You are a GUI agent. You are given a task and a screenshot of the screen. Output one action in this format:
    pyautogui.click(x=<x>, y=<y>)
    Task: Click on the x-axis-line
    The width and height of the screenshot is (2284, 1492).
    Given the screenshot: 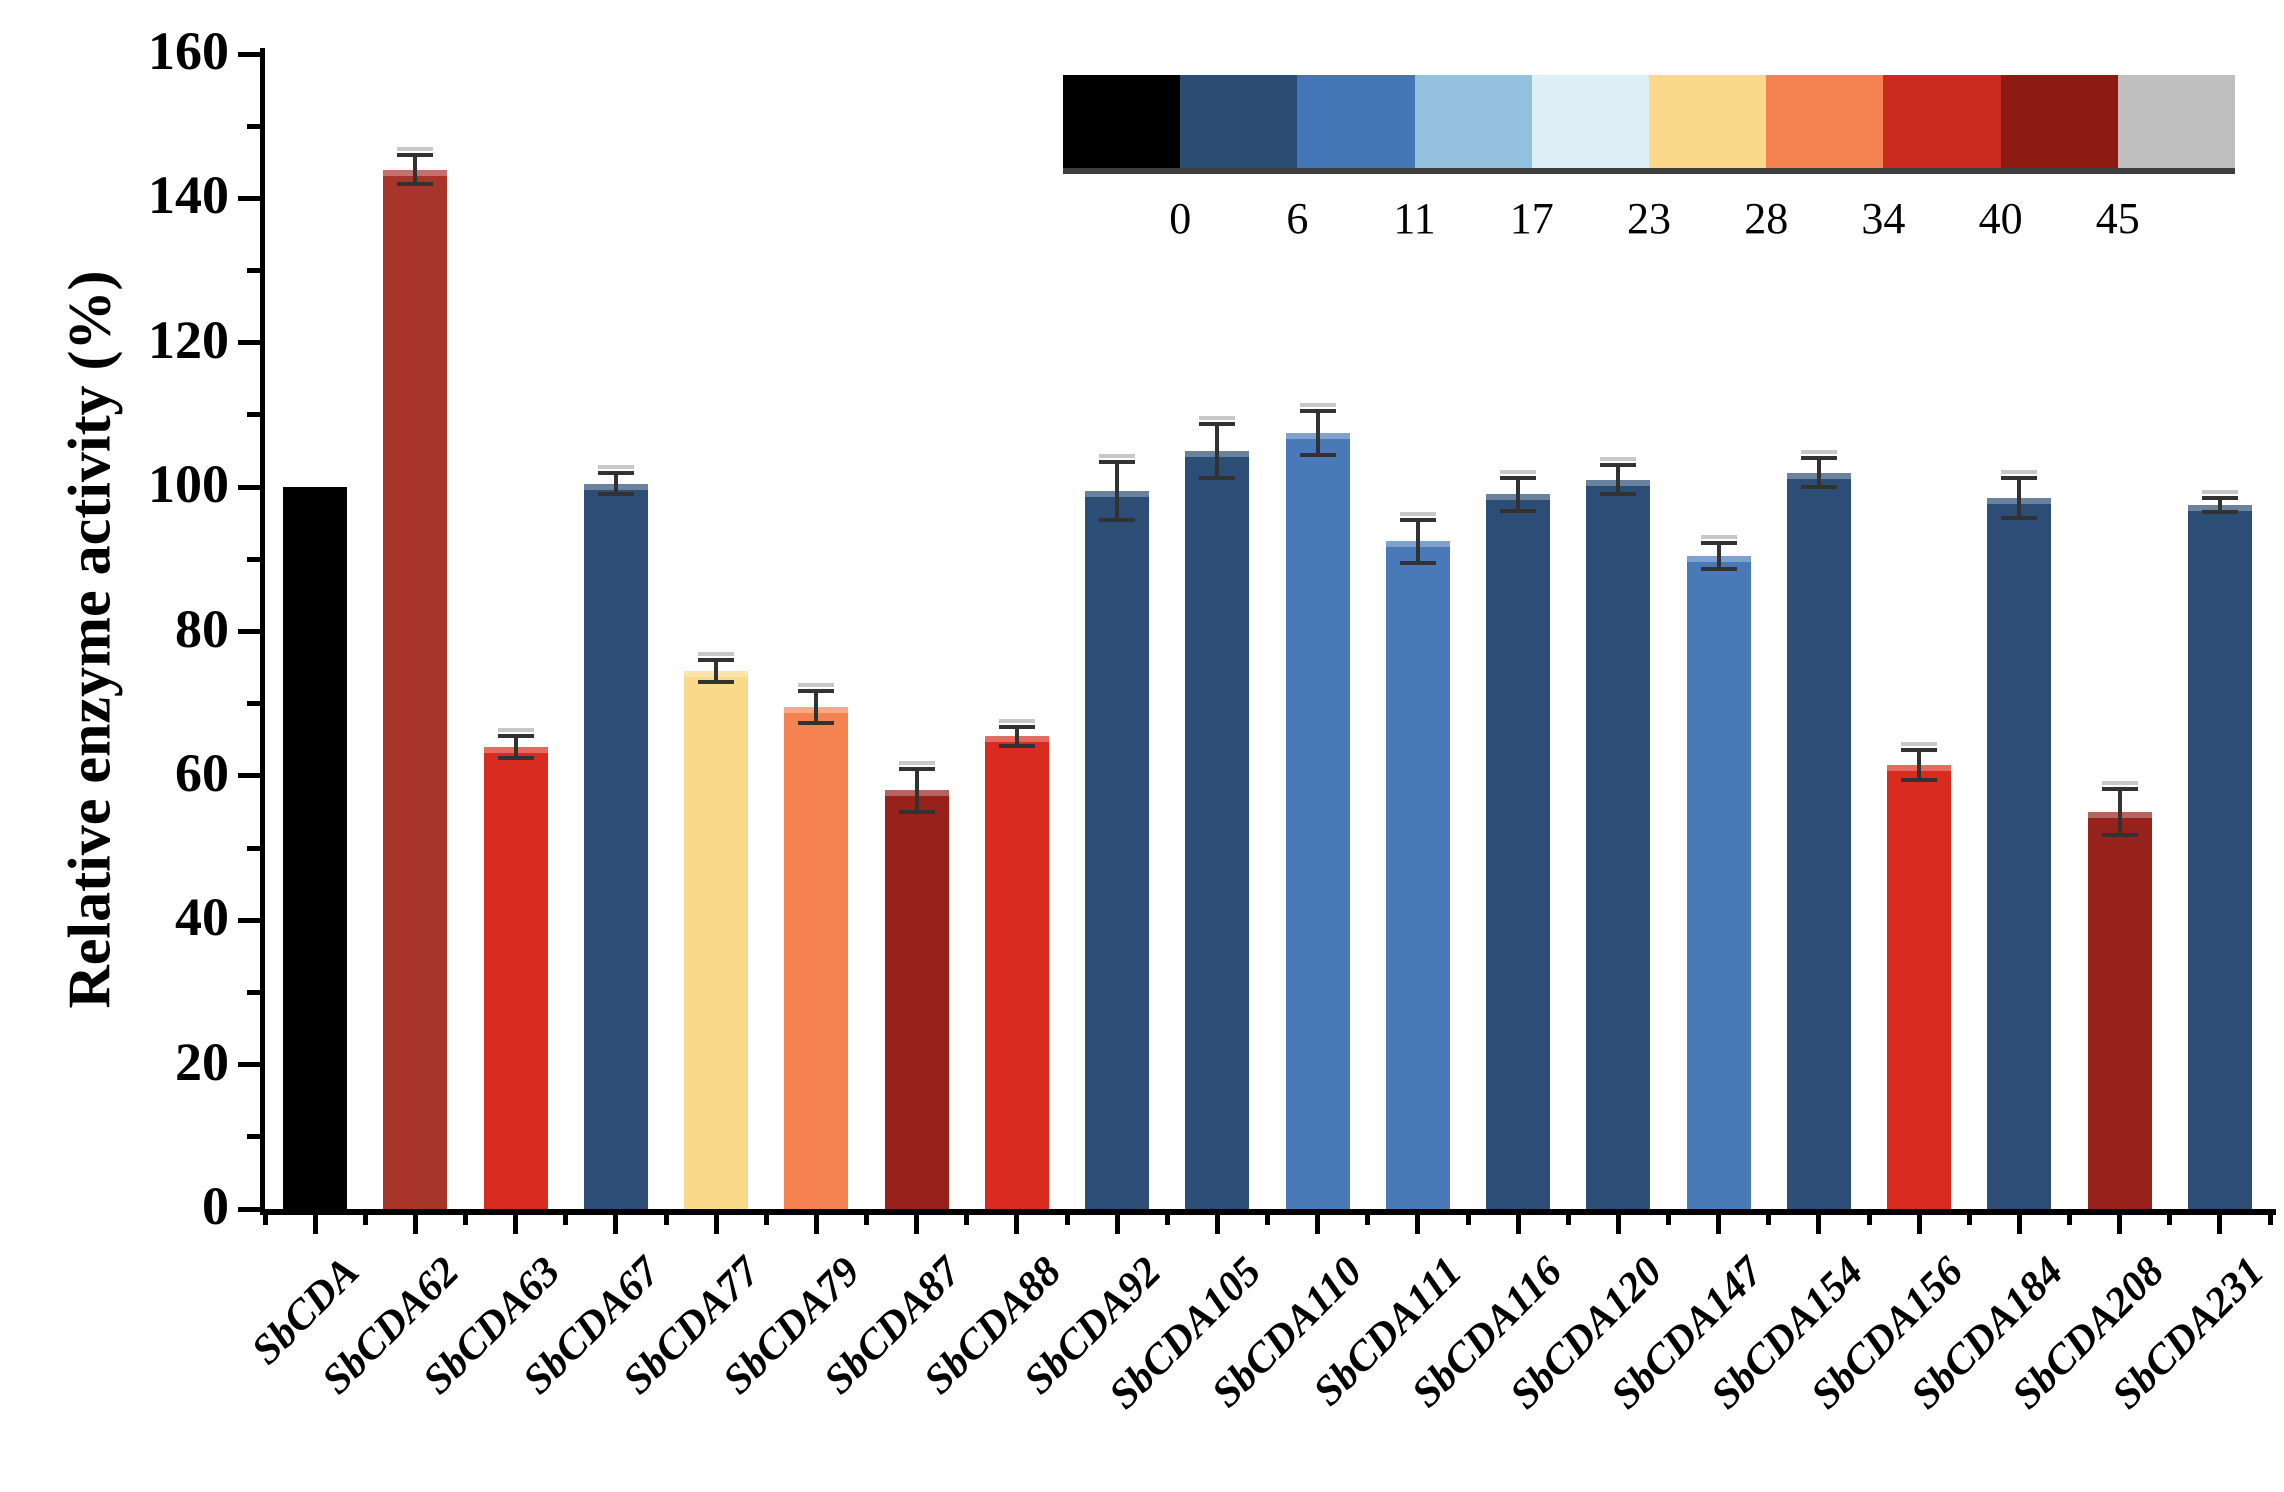 What is the action you would take?
    pyautogui.click(x=1268, y=1212)
    